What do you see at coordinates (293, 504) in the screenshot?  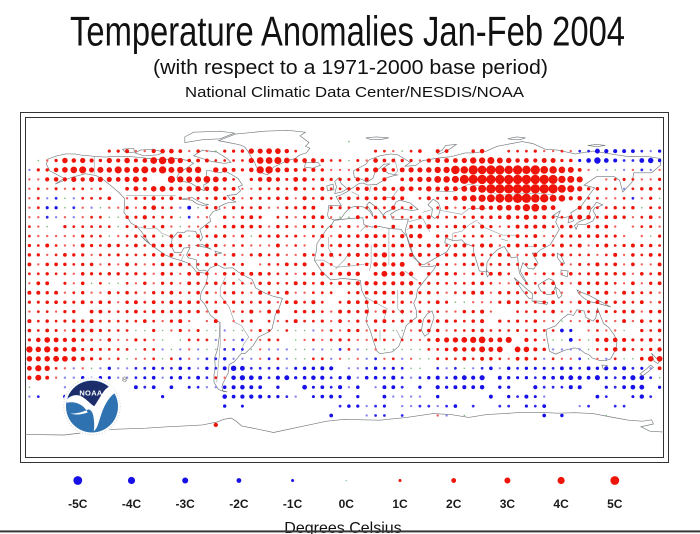 I see `svg-text: -1C` at bounding box center [293, 504].